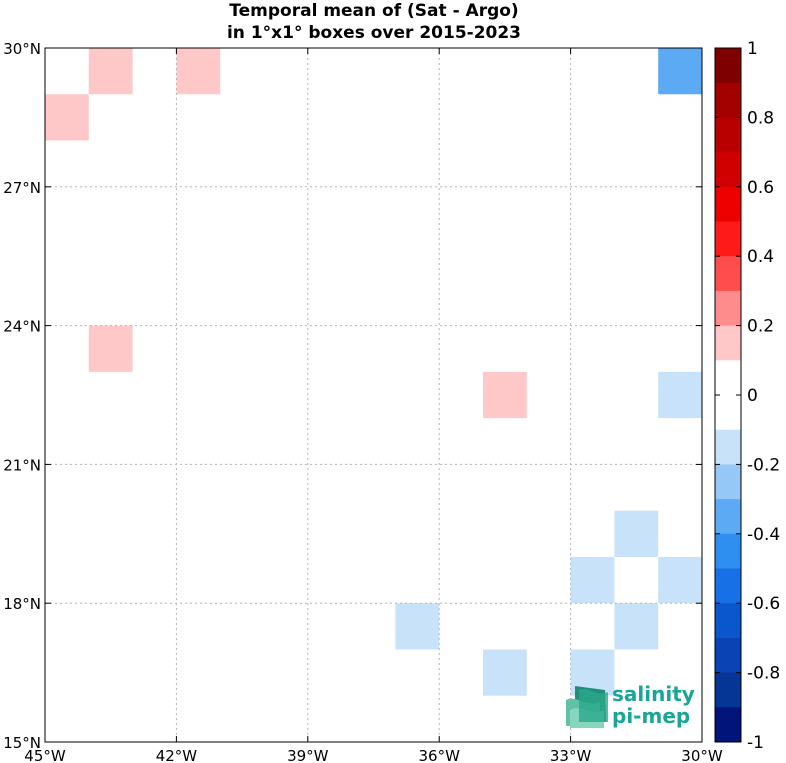 Image resolution: width=786 pixels, height=763 pixels. I want to click on x-tick-label: 33°W, so click(571, 755).